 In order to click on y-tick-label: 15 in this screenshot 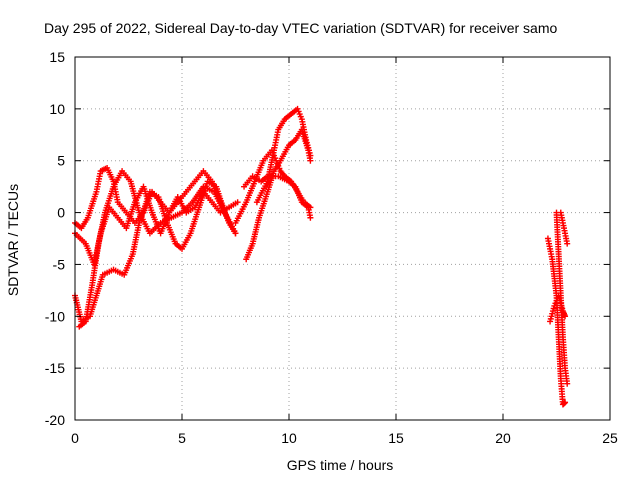, I will do `click(57, 57)`.